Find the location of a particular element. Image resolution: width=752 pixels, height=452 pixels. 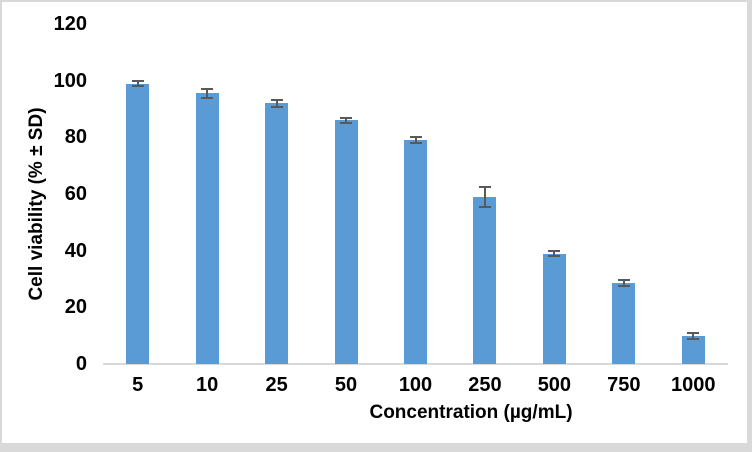

y-tick-label: 60 is located at coordinates (75, 194).